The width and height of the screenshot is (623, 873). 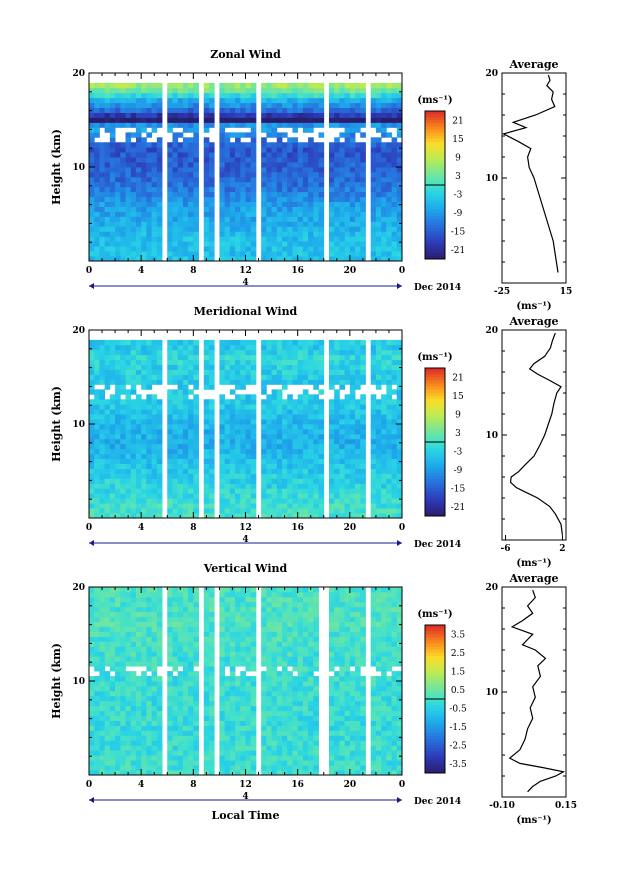 What do you see at coordinates (350, 528) in the screenshot?
I see `x-tick-label: 20` at bounding box center [350, 528].